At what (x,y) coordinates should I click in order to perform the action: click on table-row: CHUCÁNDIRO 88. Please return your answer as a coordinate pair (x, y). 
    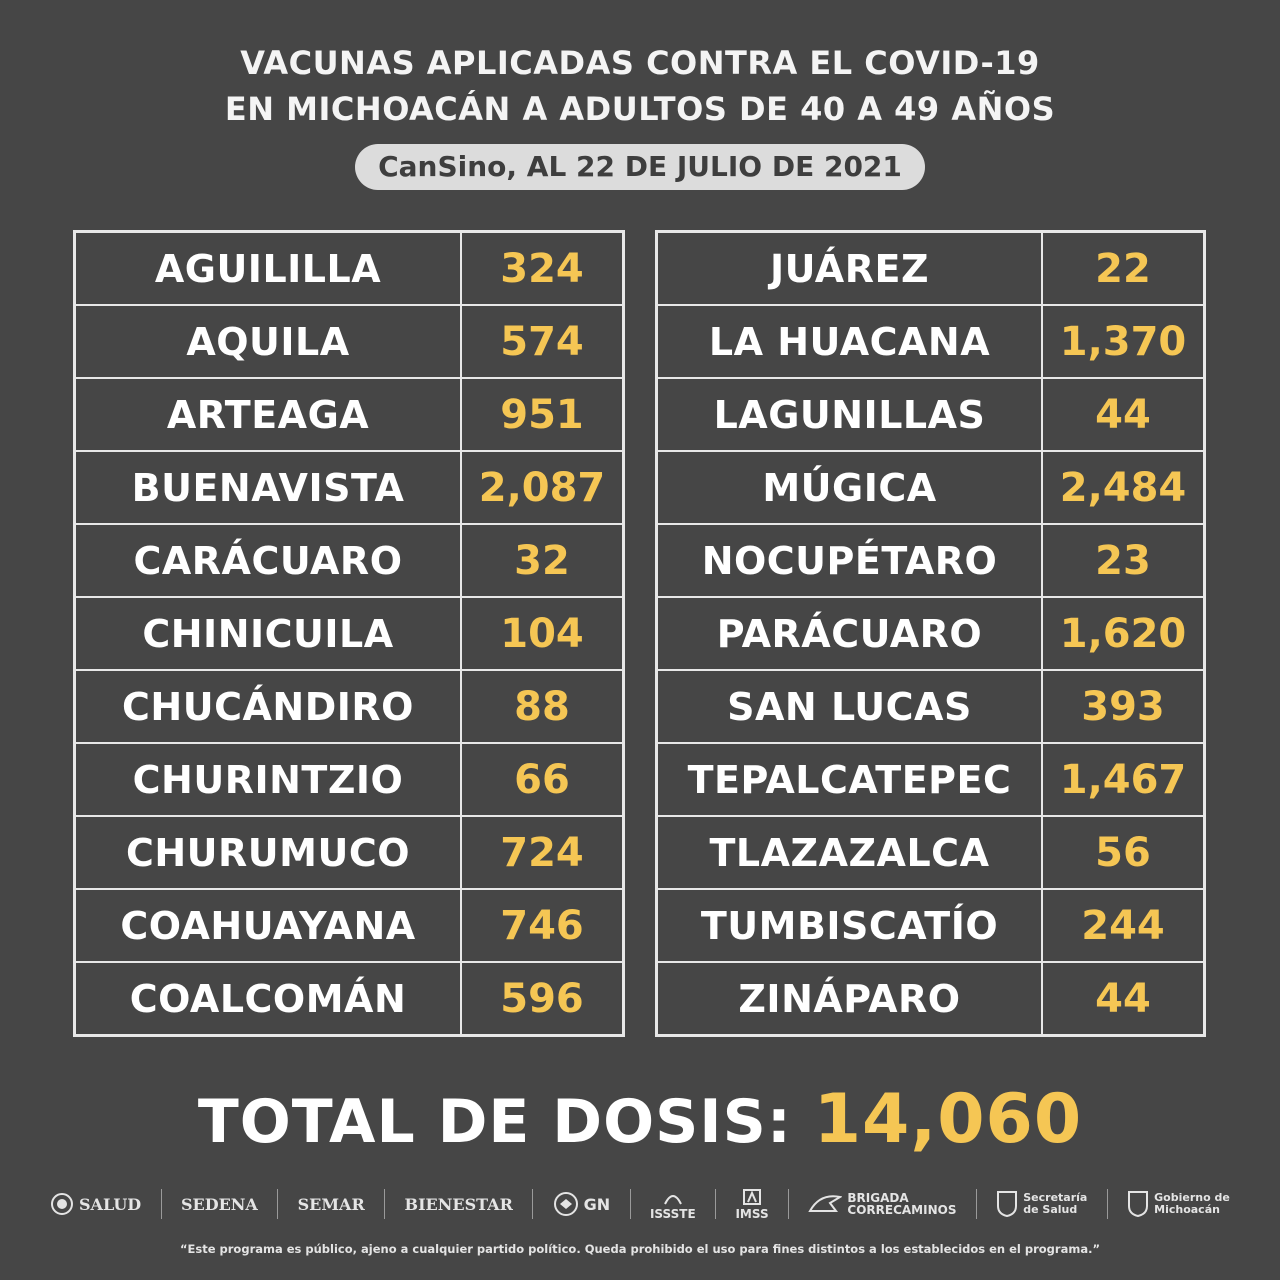
    Looking at the image, I should click on (349, 706).